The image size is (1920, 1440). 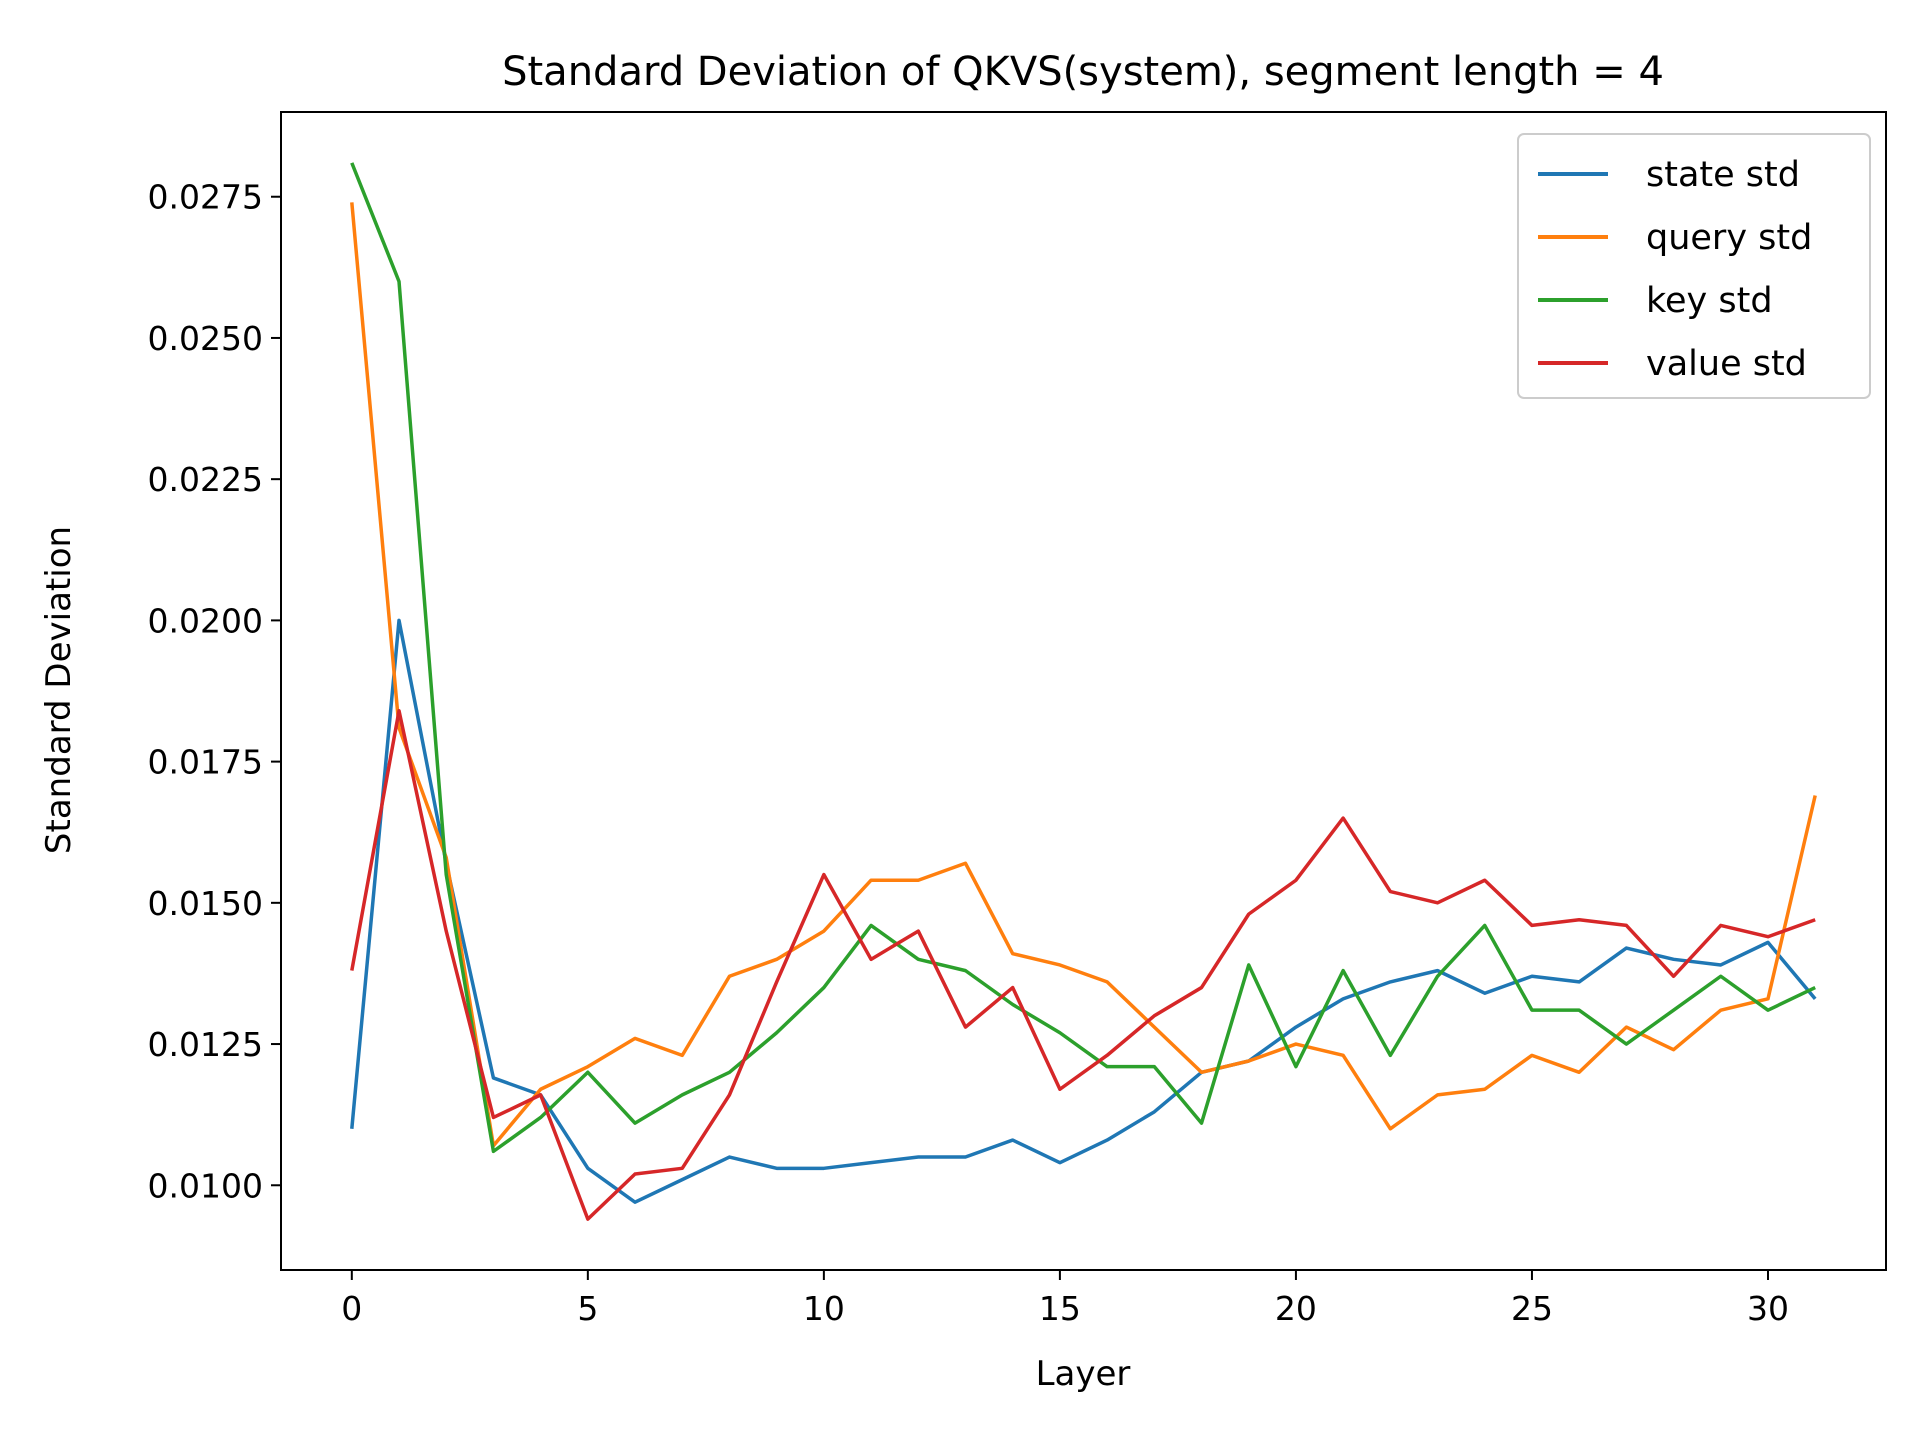 What do you see at coordinates (205, 903) in the screenshot?
I see `y-tick-label: 0.0150` at bounding box center [205, 903].